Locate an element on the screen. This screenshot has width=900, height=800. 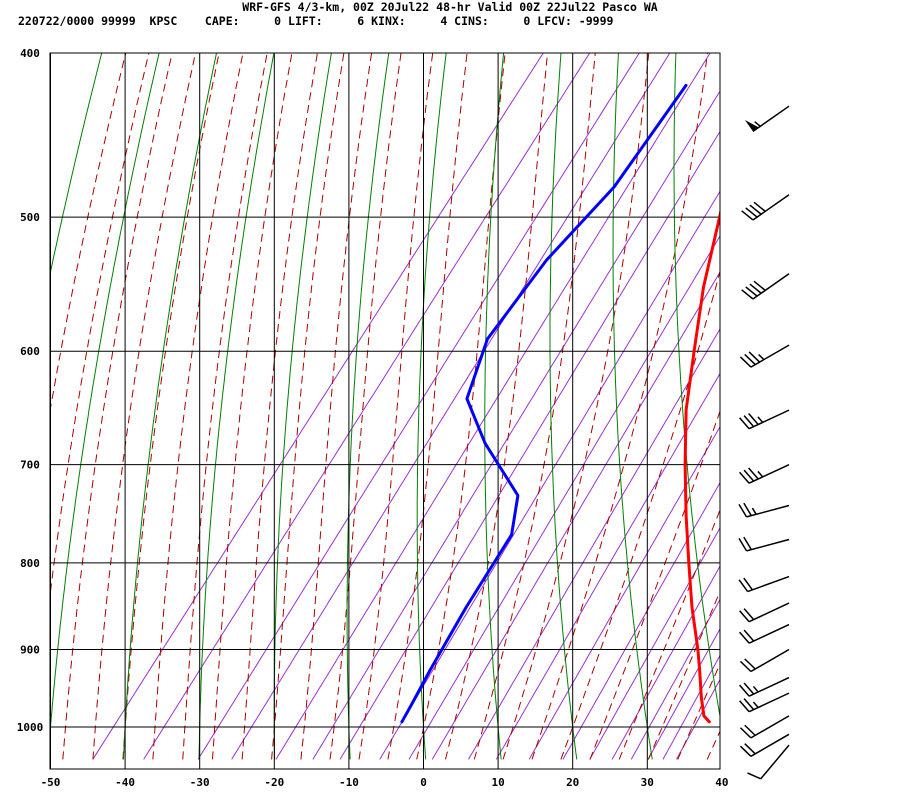
y-axis-tick-labels: 400 500 600 700 800 900 1000 is located at coordinates (30, 390).